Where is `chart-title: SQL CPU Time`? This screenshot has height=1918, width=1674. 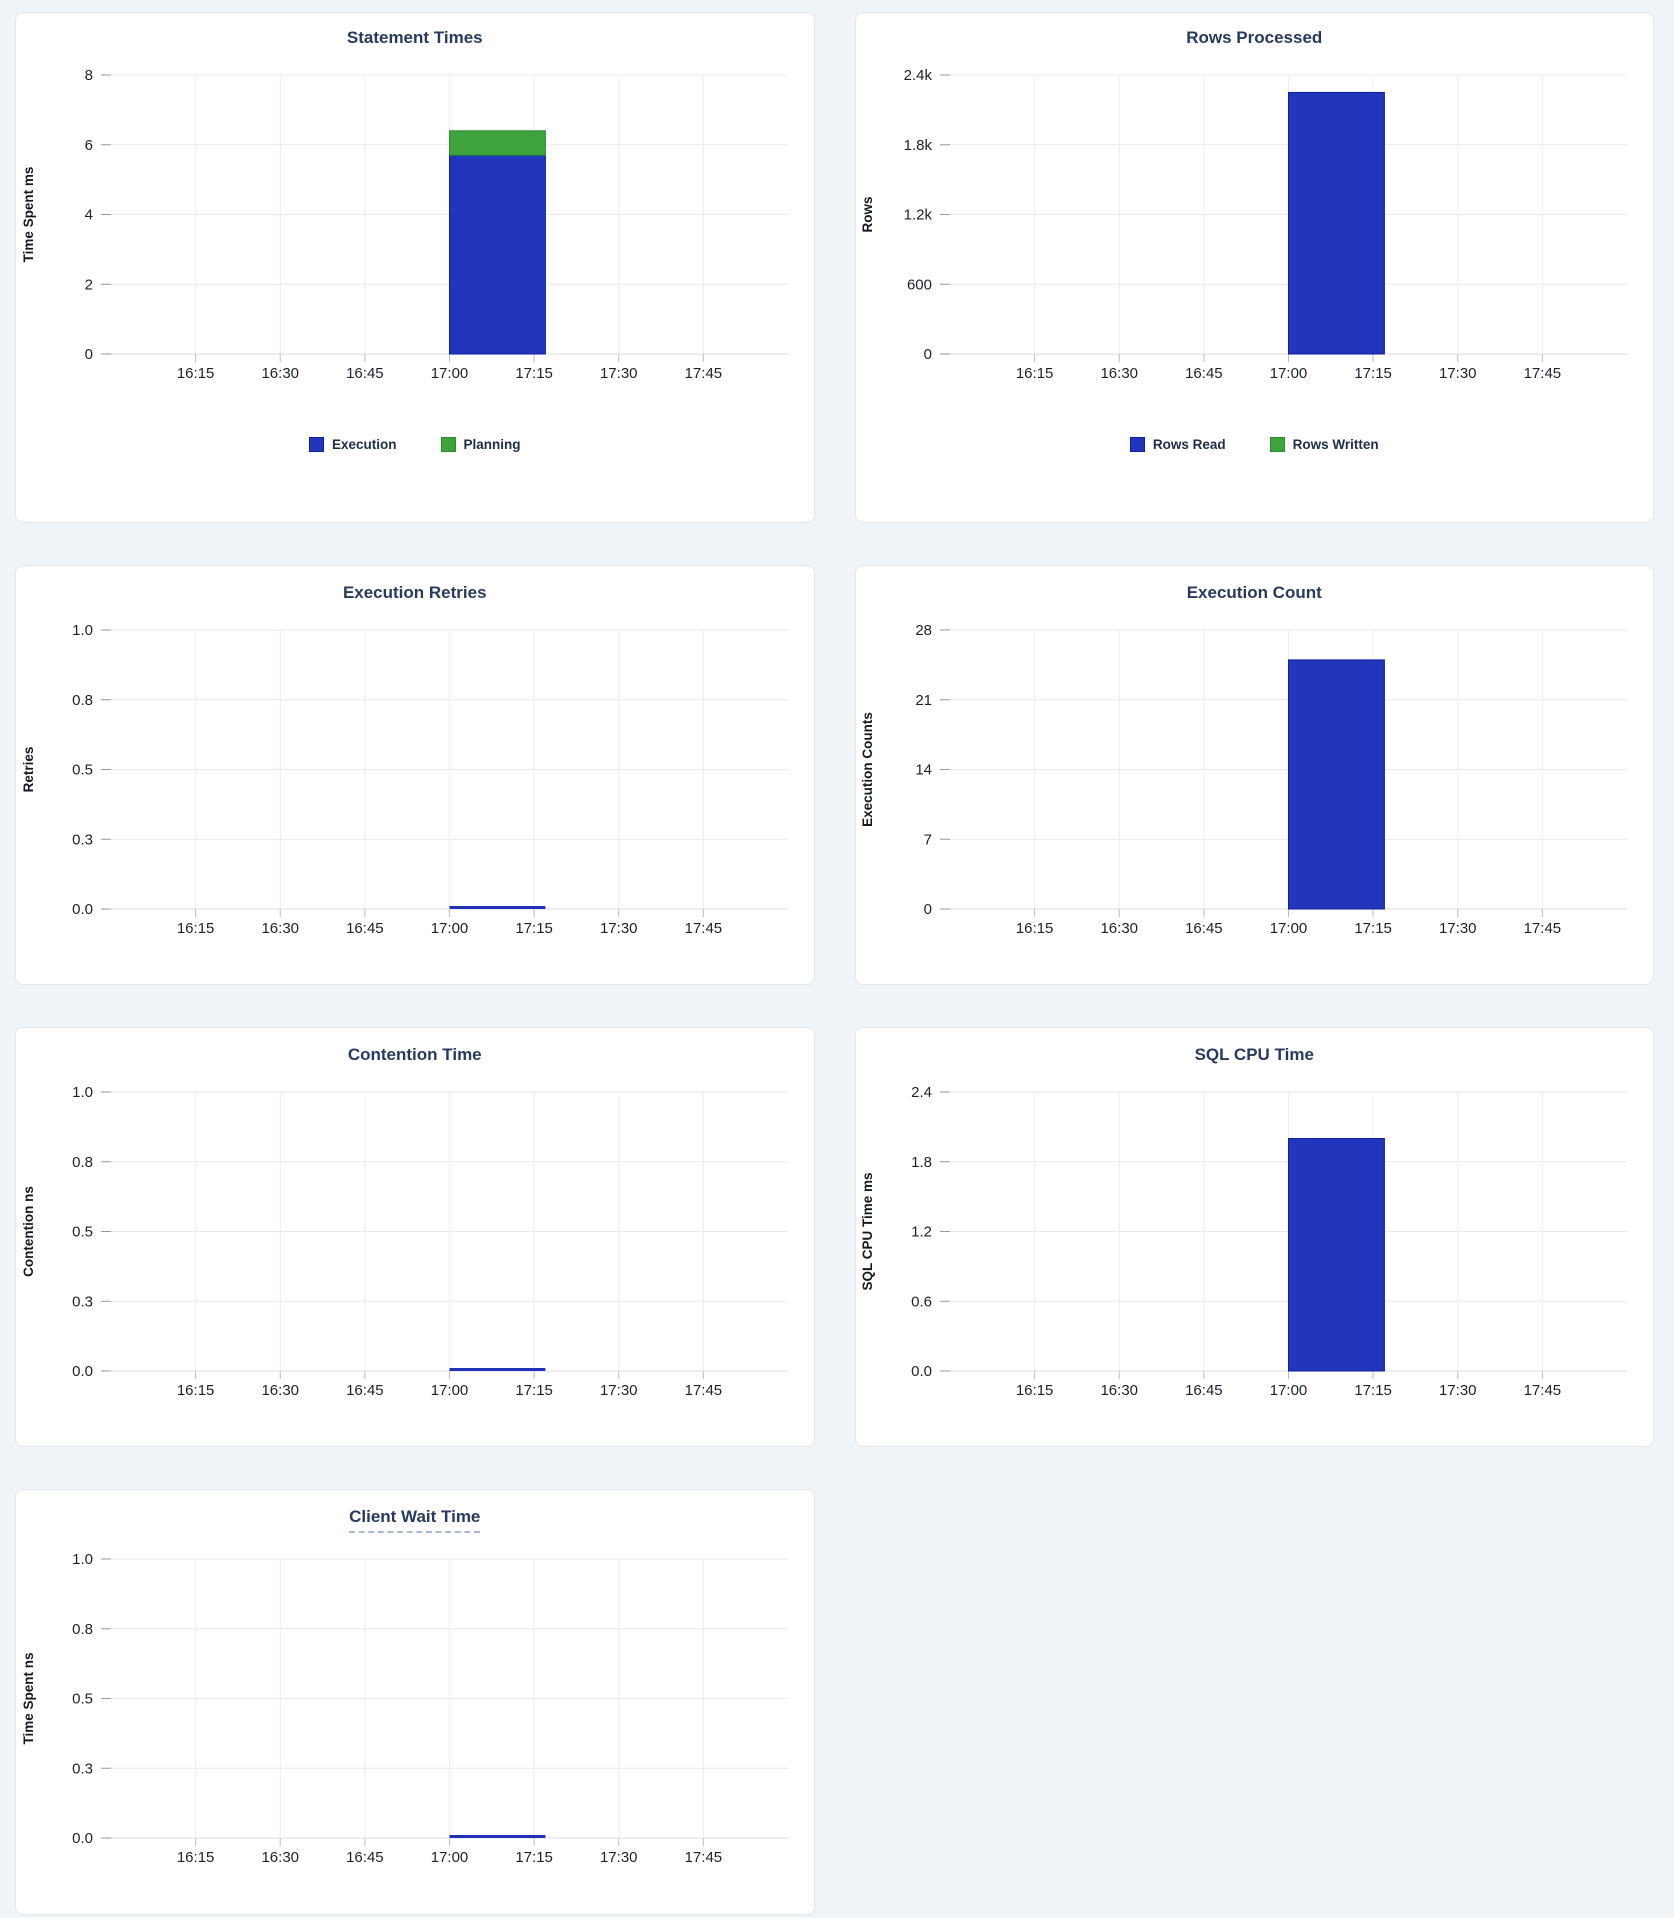
chart-title: SQL CPU Time is located at coordinates (1255, 1049).